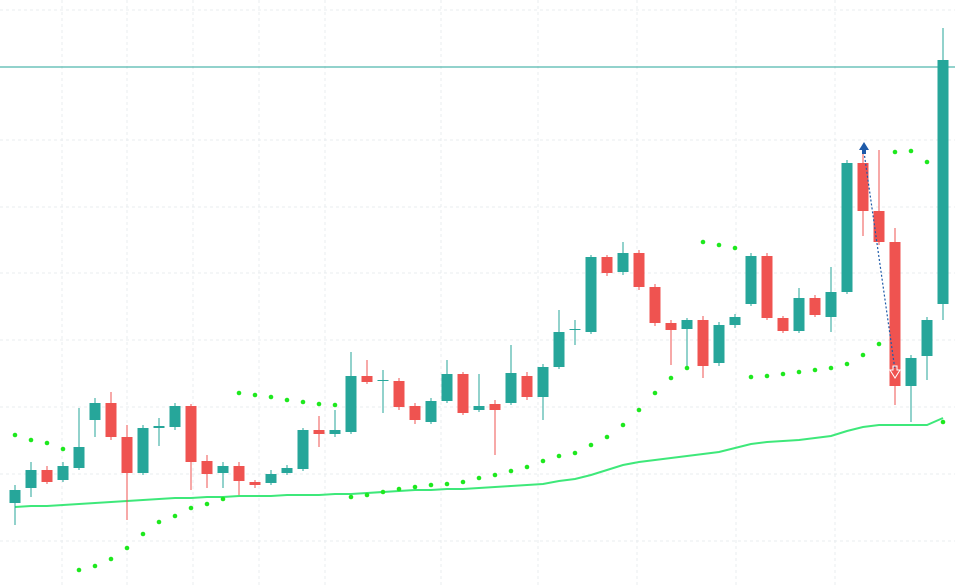 The height and width of the screenshot is (586, 955). Describe the element at coordinates (864, 148) in the screenshot. I see `buy-arrow` at that location.